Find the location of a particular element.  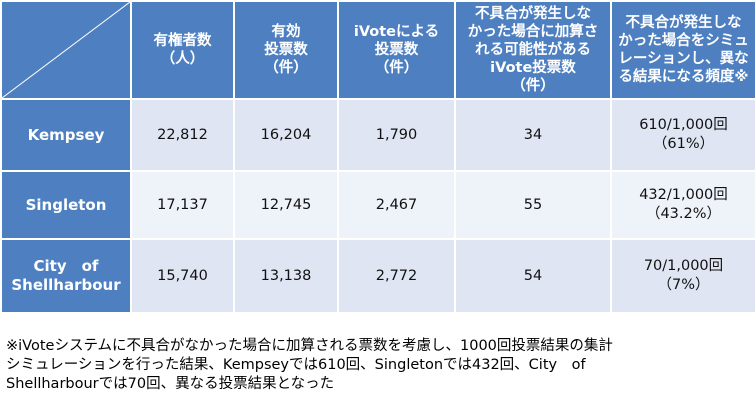

frequency-cell: 610/1,000回 （61%） is located at coordinates (682, 135).